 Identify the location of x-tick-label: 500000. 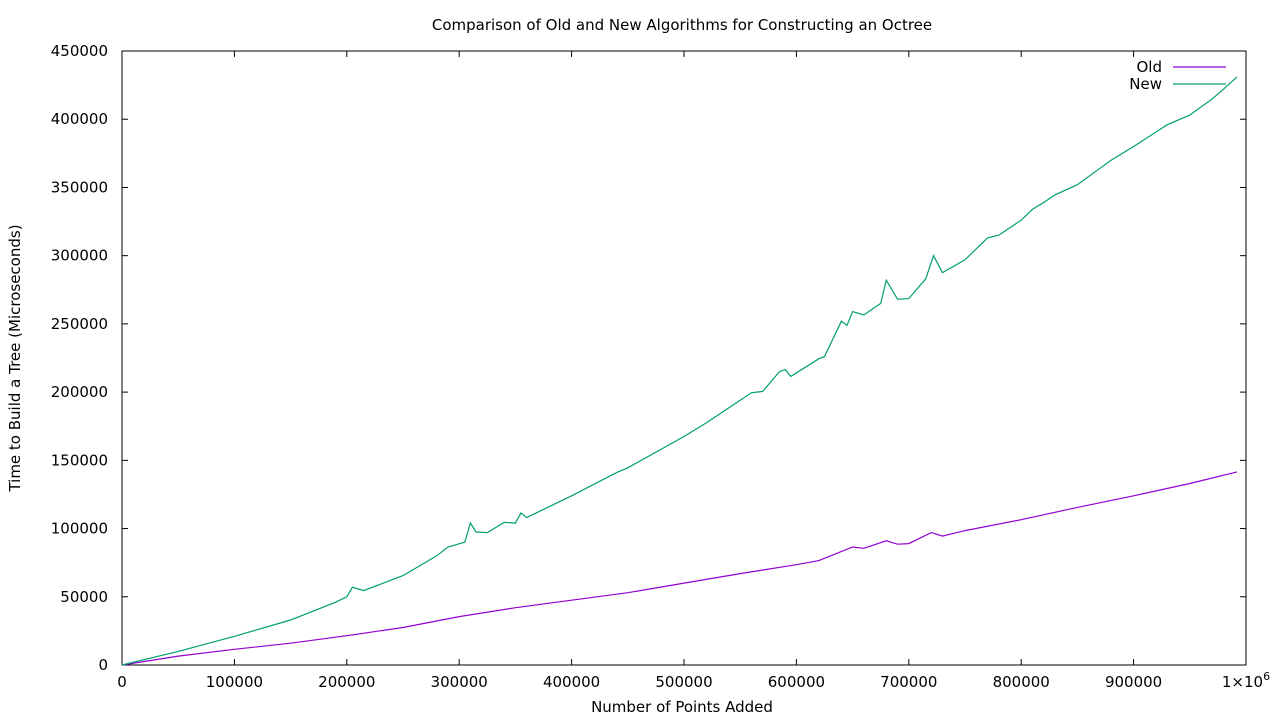
(683, 682).